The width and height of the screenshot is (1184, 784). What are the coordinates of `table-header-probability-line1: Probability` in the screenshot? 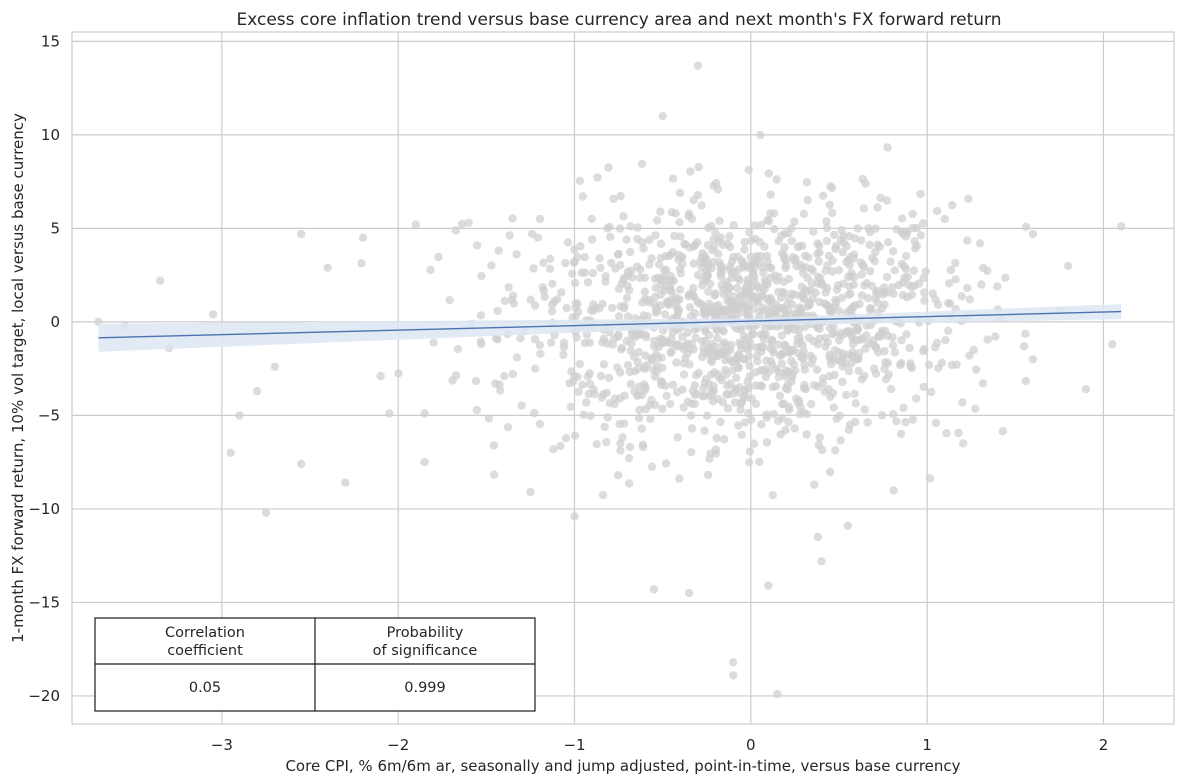 It's located at (425, 633).